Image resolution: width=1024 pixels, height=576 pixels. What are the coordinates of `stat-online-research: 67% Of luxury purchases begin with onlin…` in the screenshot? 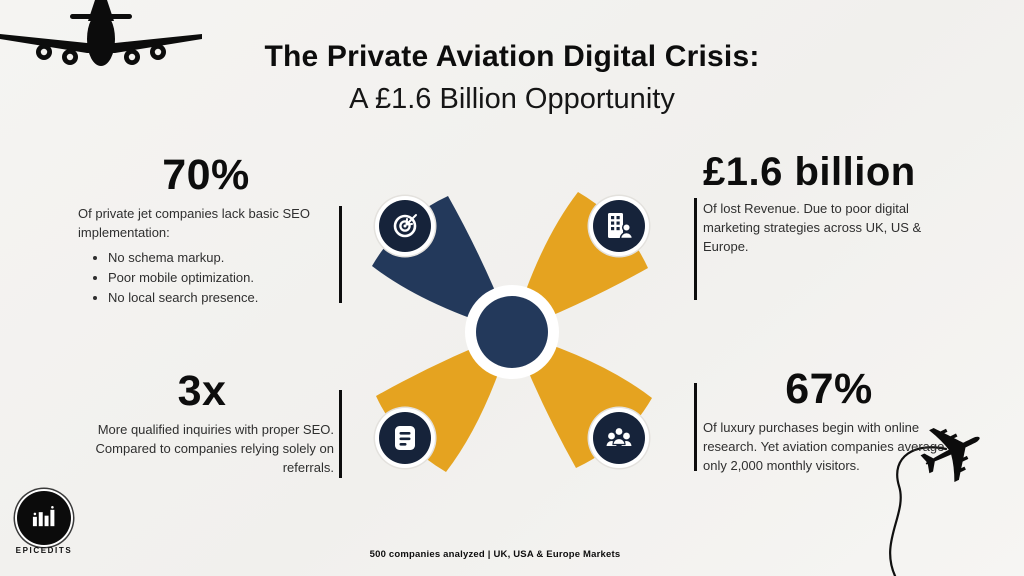 It's located at (829, 420).